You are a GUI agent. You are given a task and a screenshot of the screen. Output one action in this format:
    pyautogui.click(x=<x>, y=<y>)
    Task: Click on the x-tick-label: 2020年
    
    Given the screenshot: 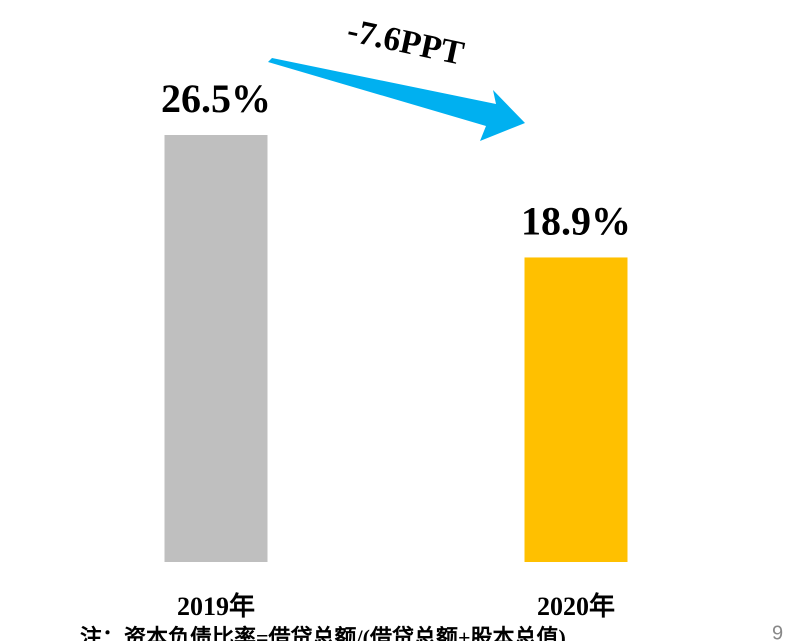 What is the action you would take?
    pyautogui.click(x=576, y=606)
    